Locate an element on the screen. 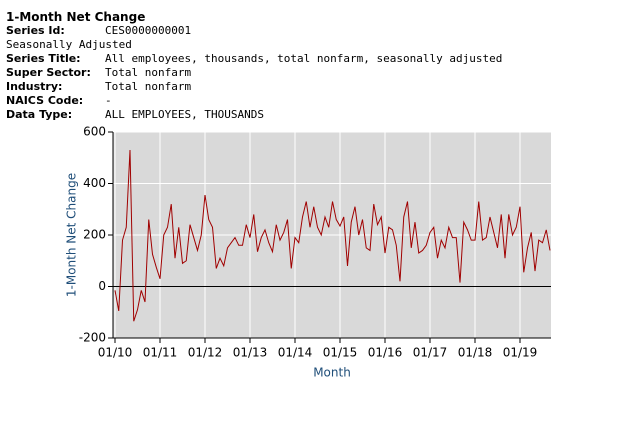 The image size is (638, 421). field-value: - is located at coordinates (108, 100).